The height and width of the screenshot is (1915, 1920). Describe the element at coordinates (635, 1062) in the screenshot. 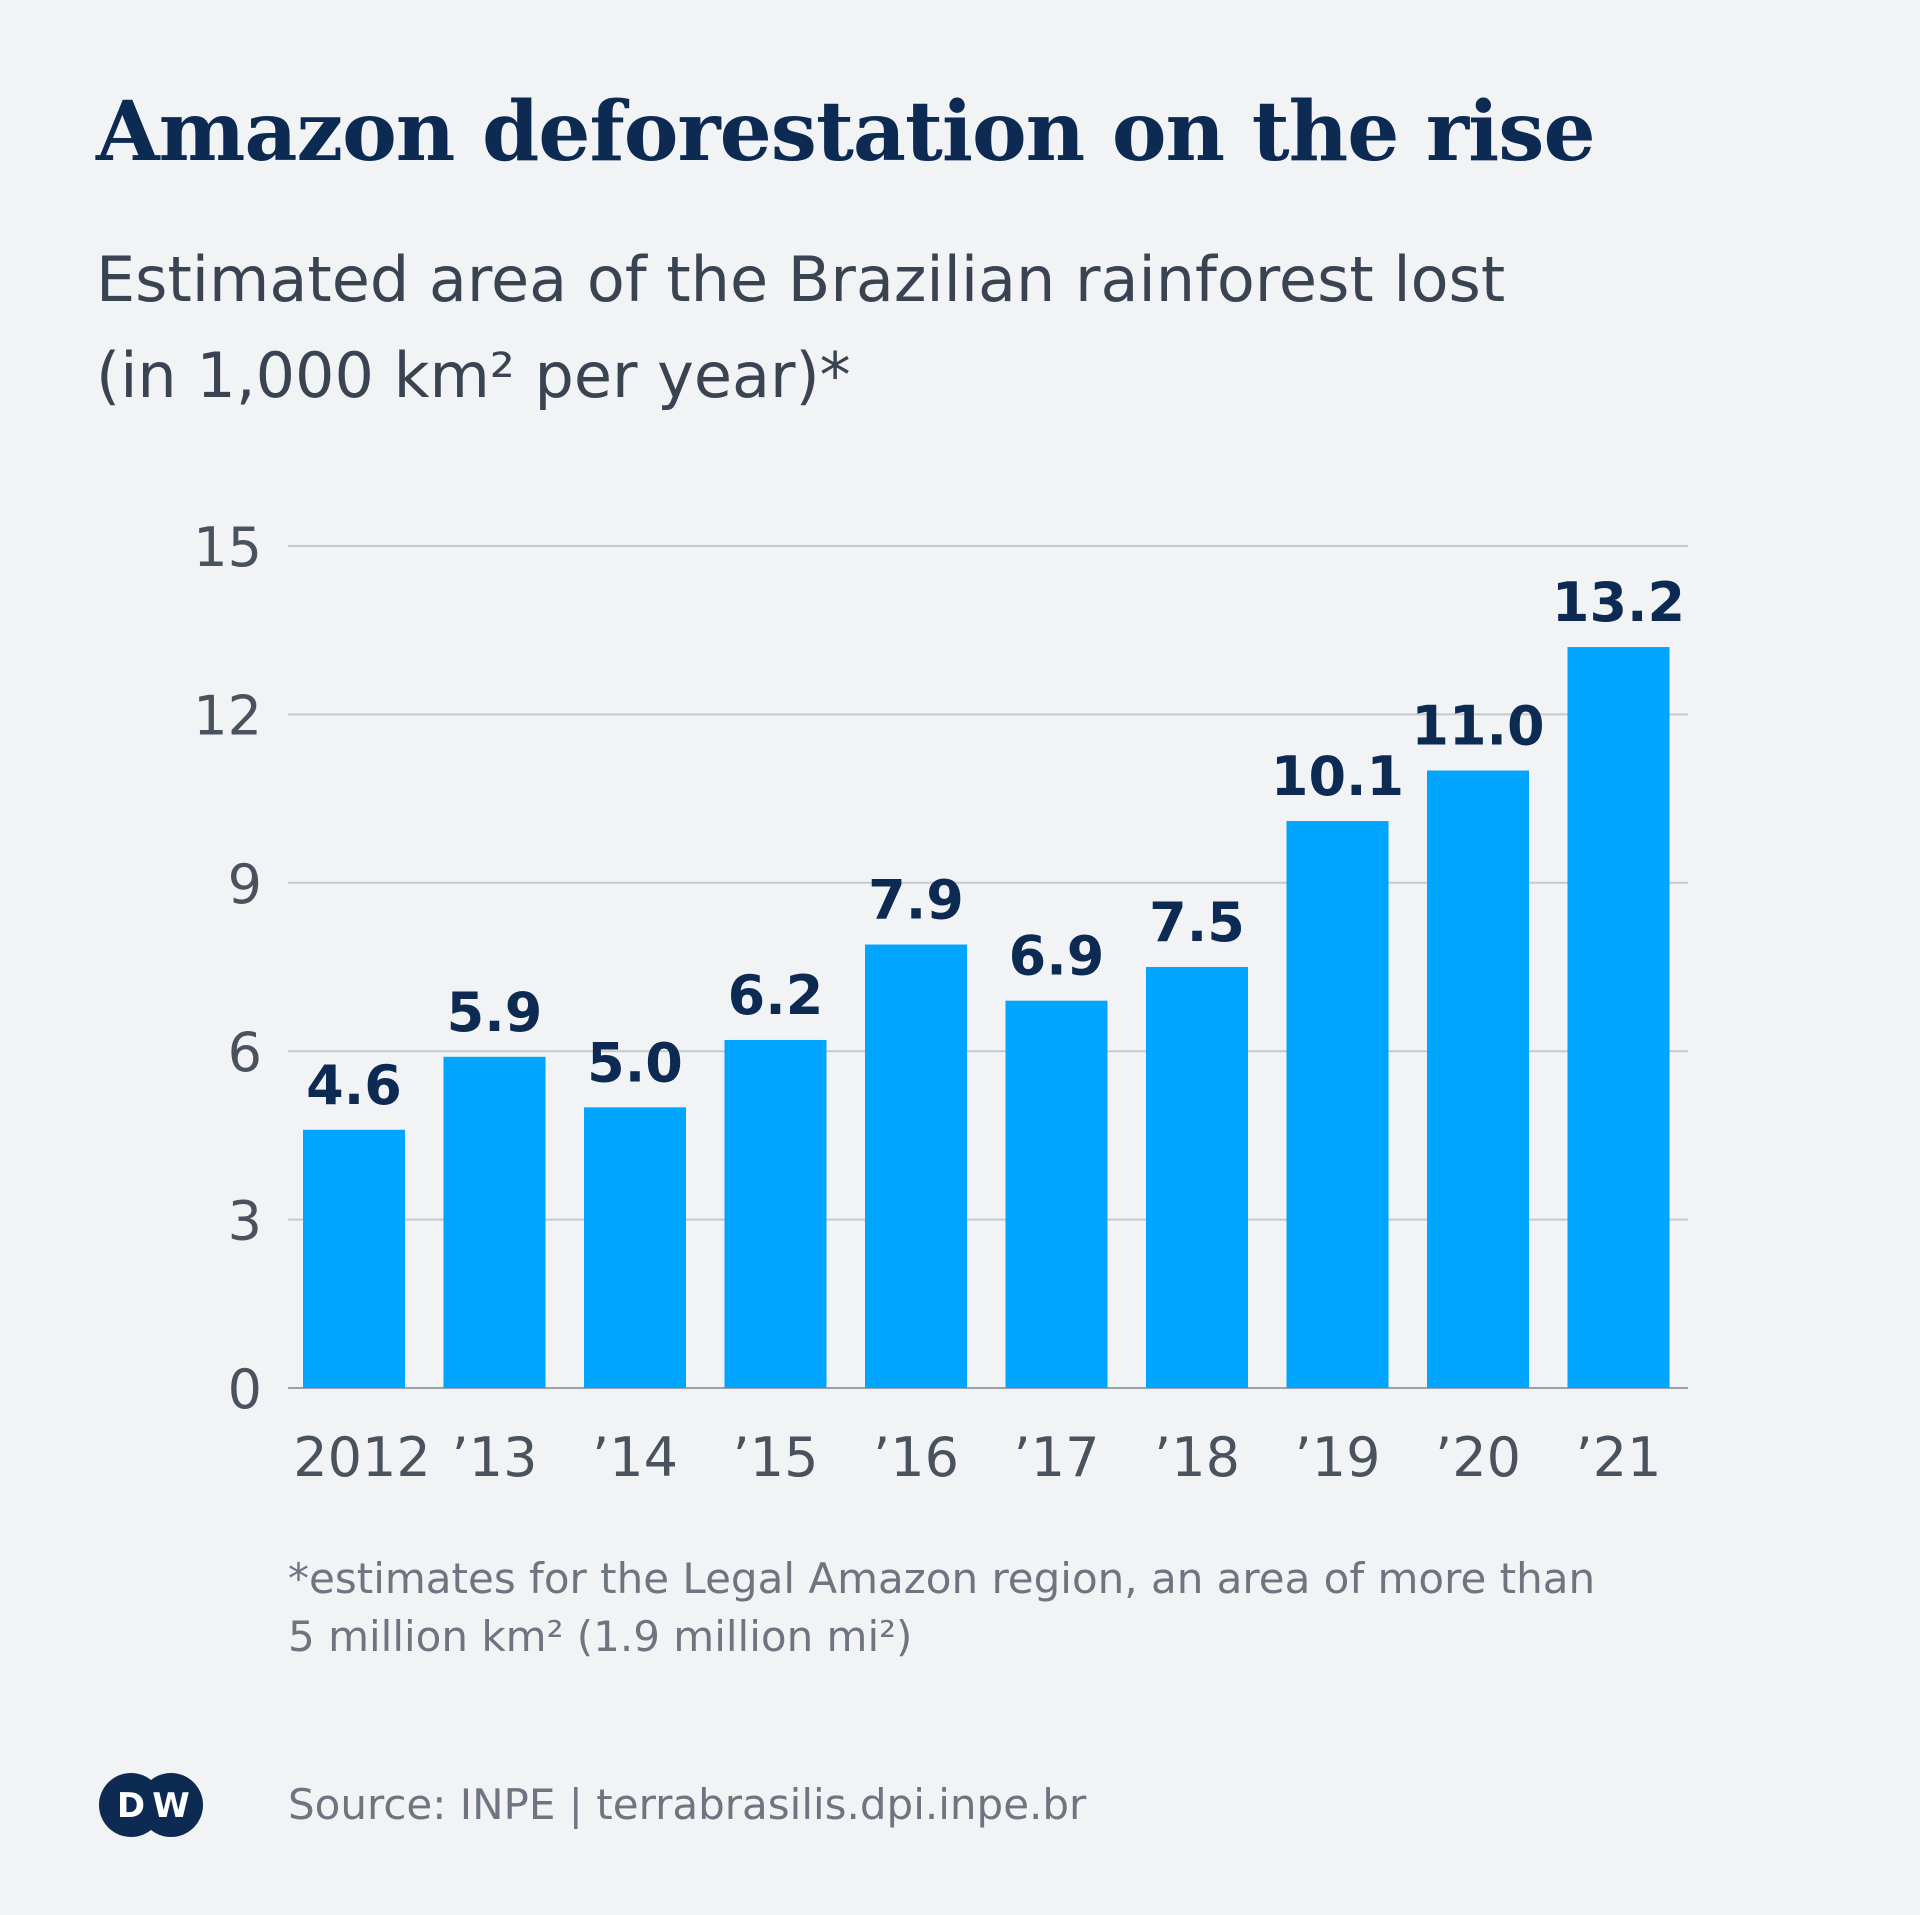

I see `data-label: 5.0` at that location.